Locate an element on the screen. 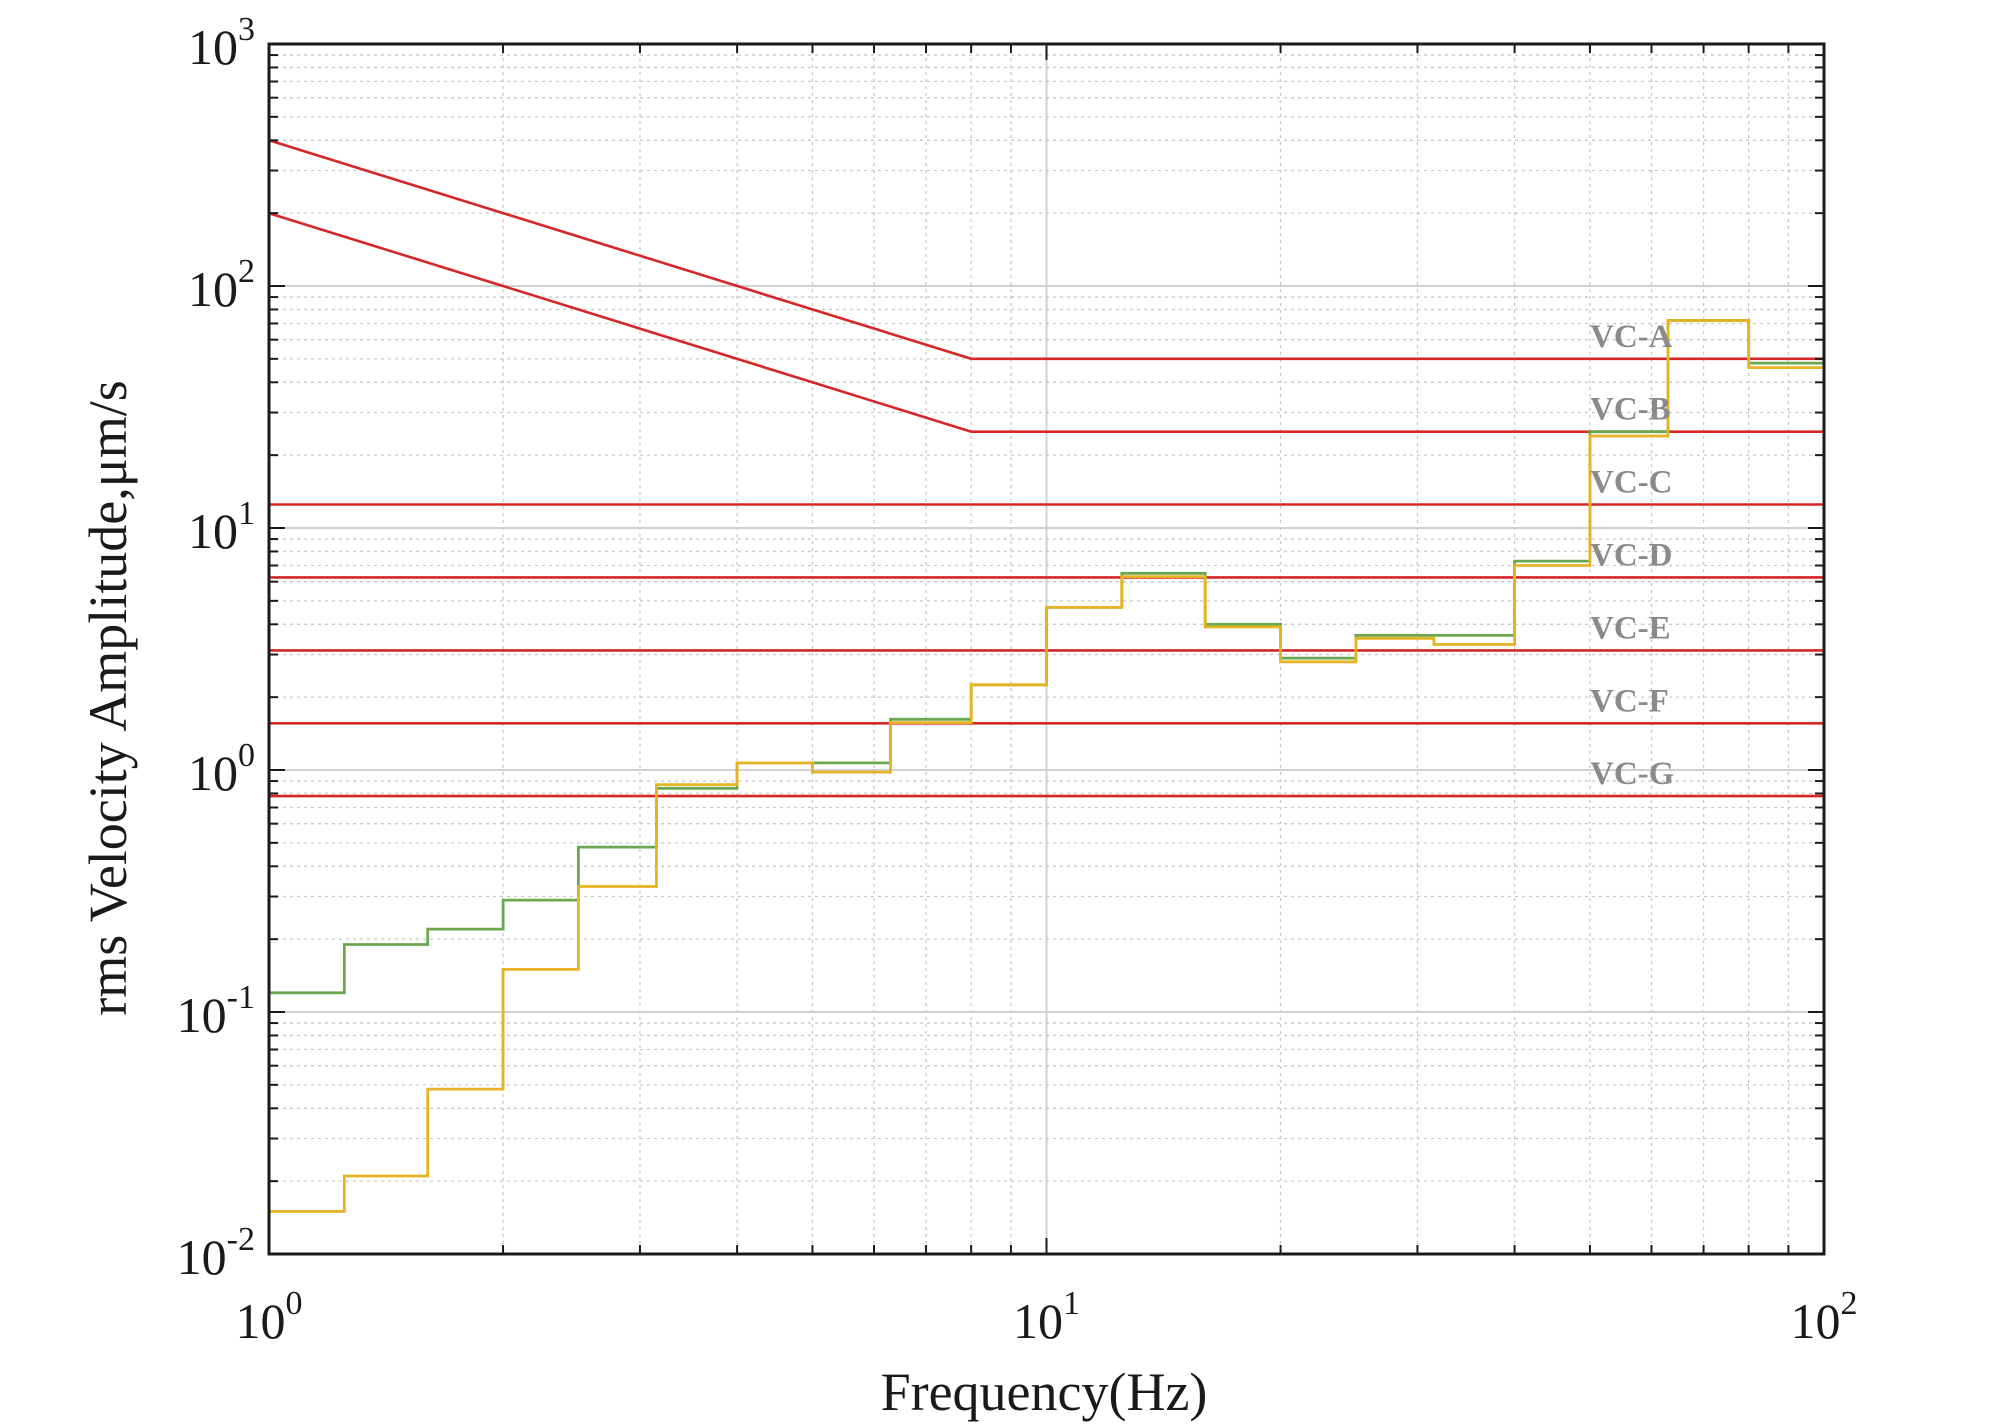  y-tick-label: 10¹ is located at coordinates (221, 527).